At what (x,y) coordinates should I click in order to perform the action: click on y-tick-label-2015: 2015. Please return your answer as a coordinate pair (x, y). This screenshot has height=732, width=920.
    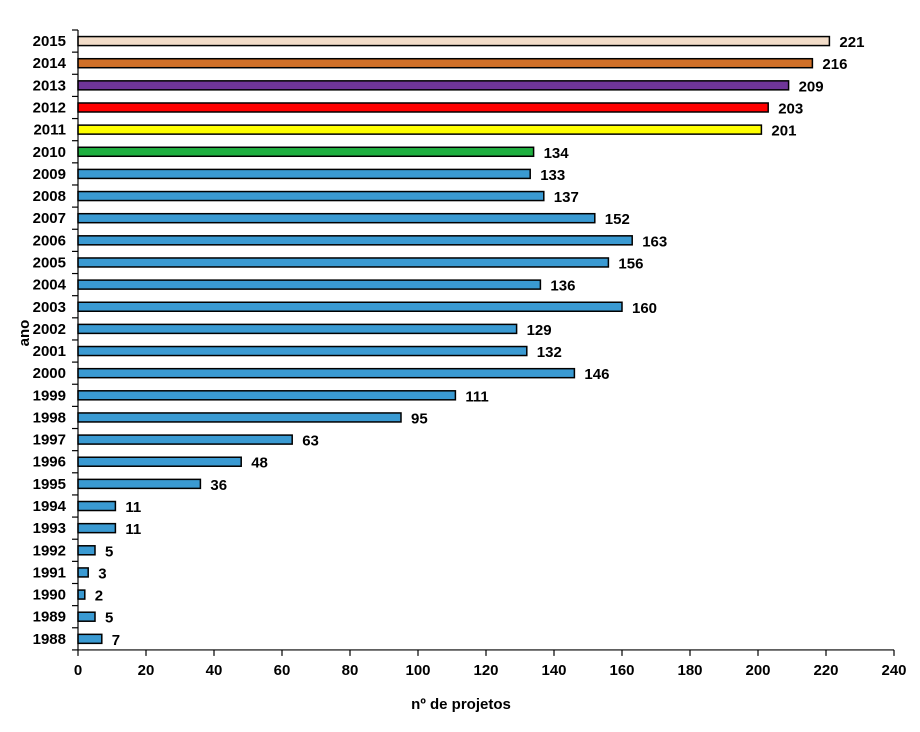
    Looking at the image, I should click on (49, 41).